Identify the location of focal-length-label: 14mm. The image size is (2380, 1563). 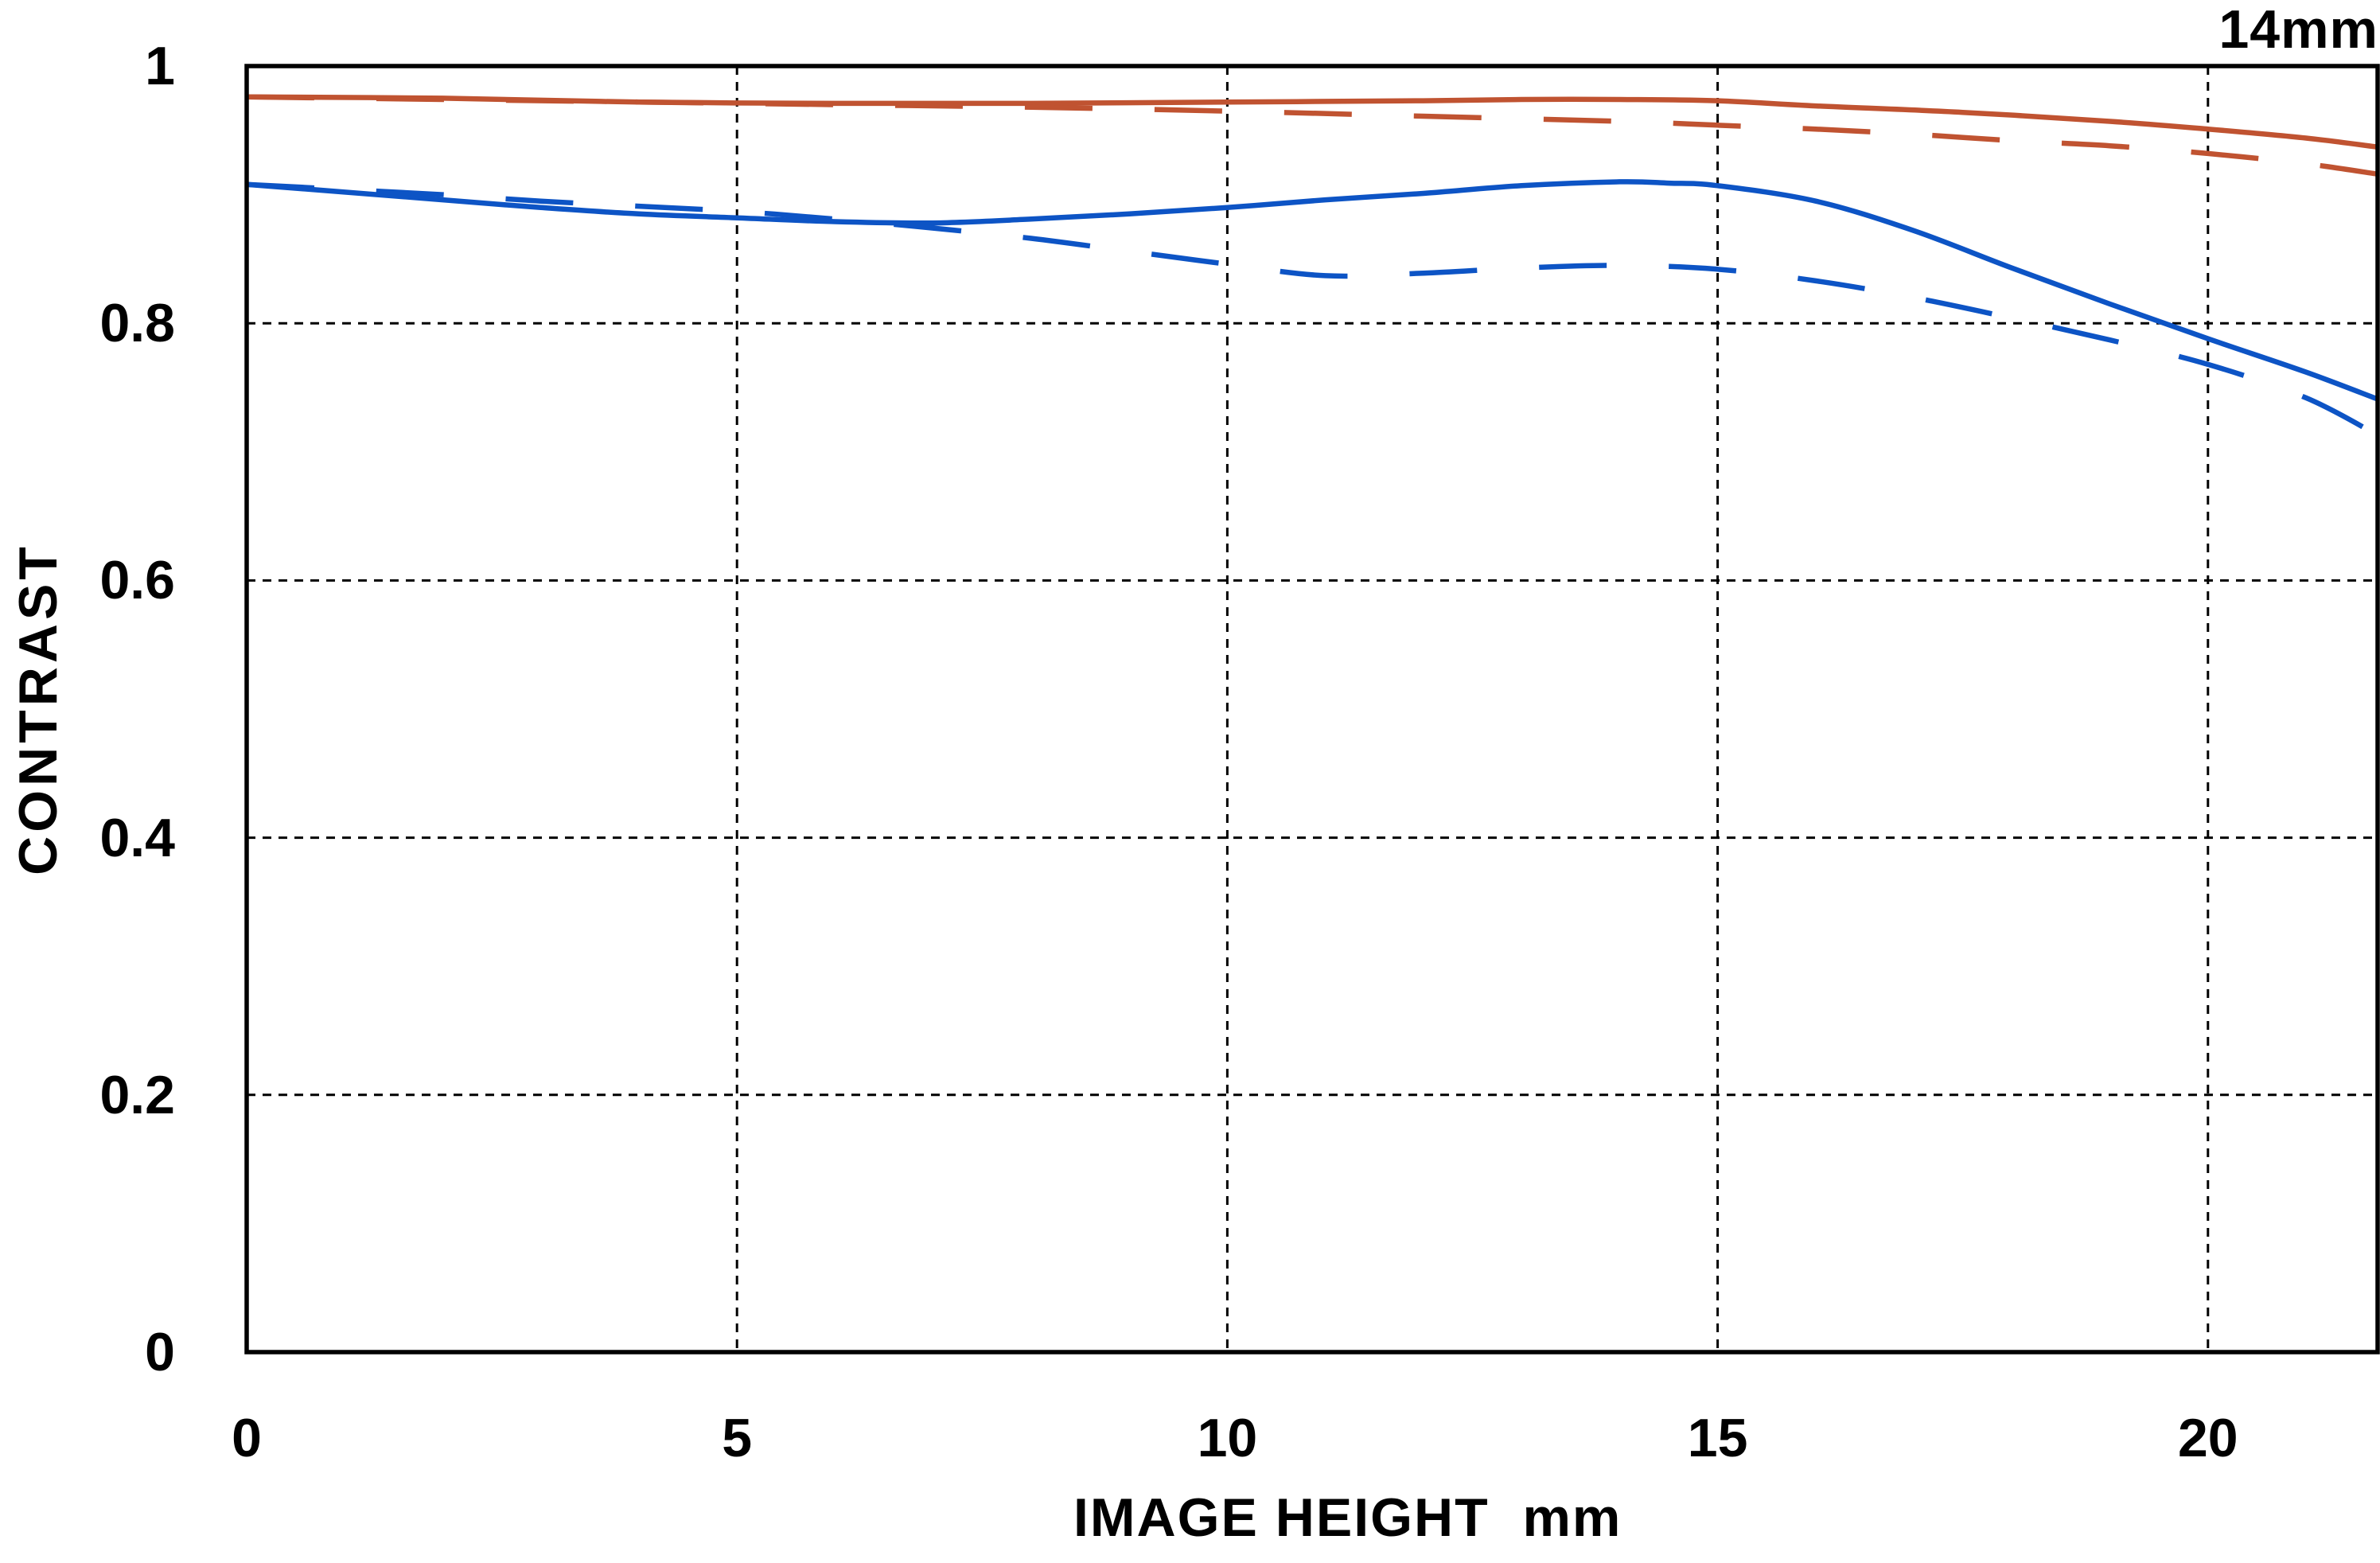
(2298, 30).